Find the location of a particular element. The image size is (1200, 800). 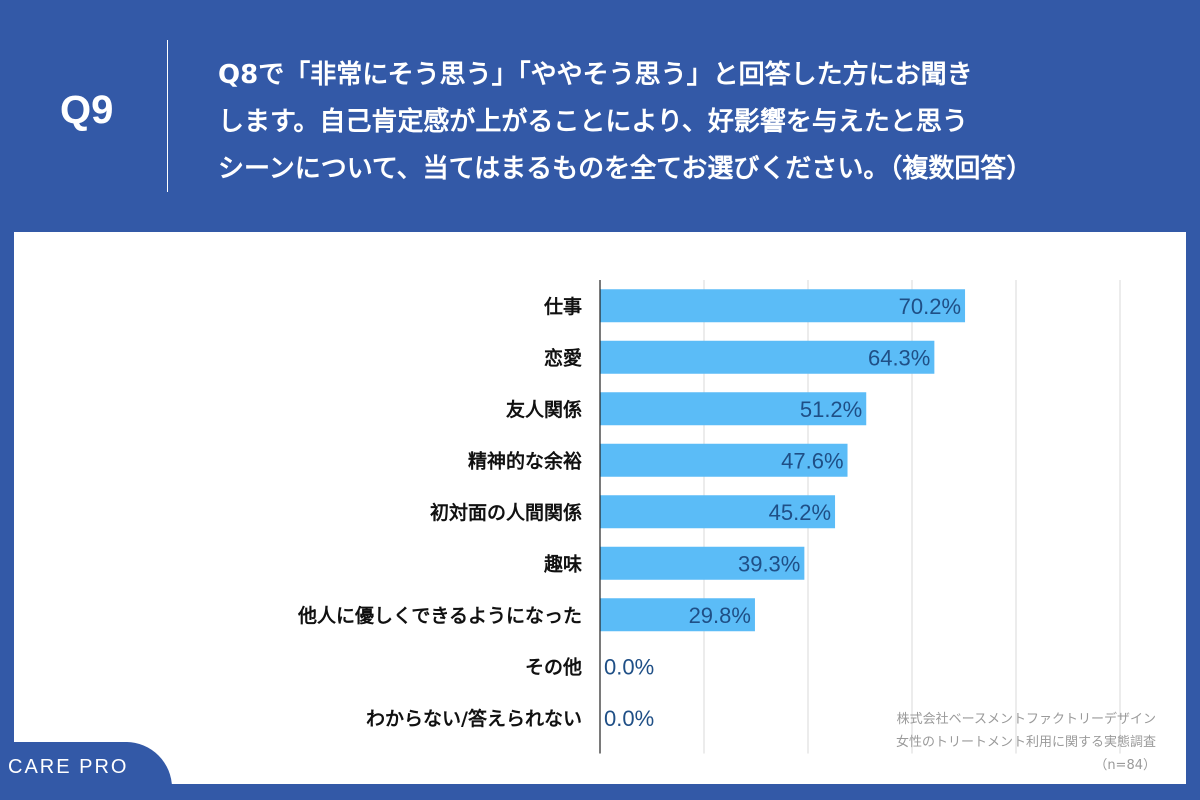

value-label: 64.3% is located at coordinates (899, 357).